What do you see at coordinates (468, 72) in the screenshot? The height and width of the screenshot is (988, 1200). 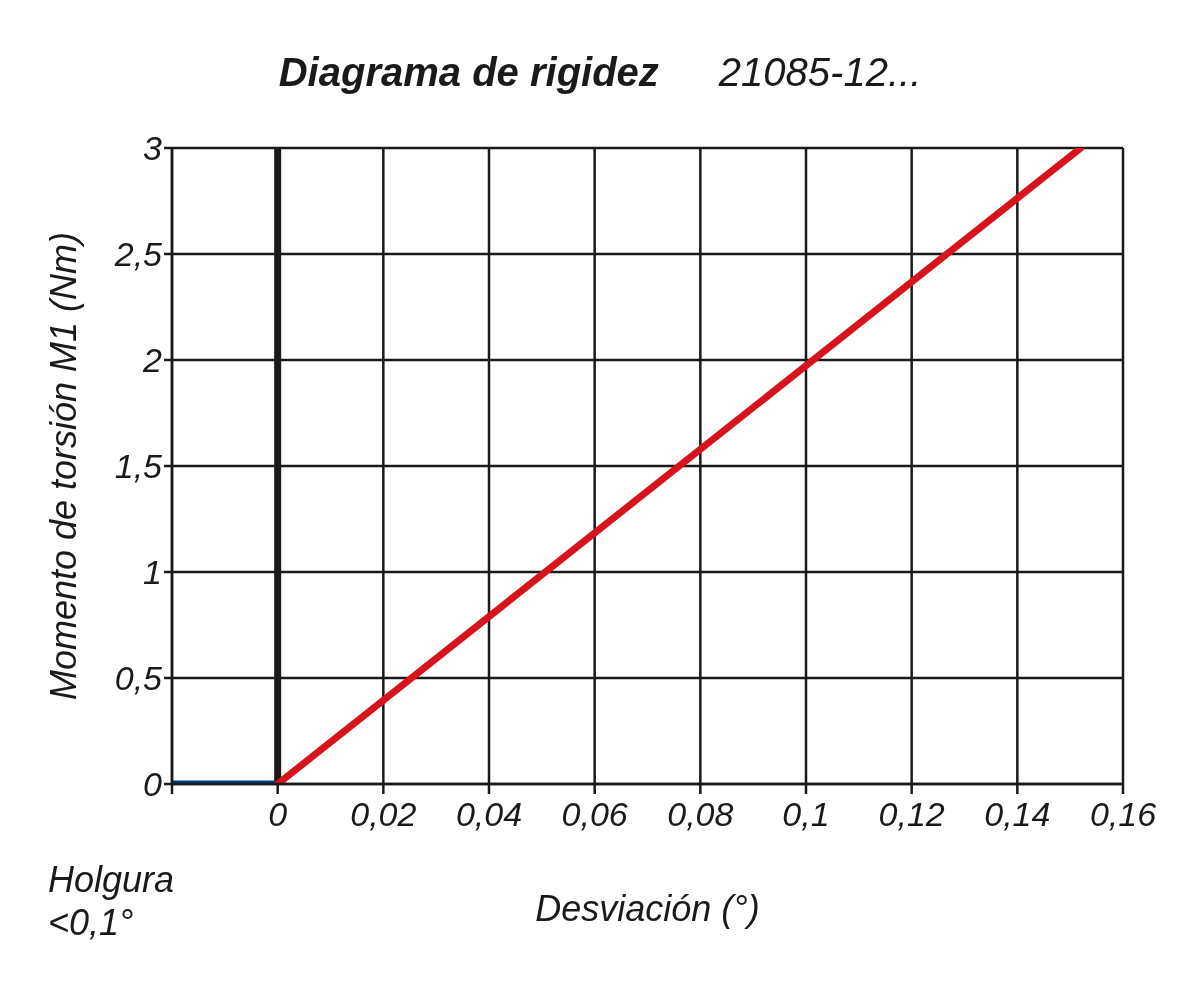 I see `chart-title: Diagrama de rigidez` at bounding box center [468, 72].